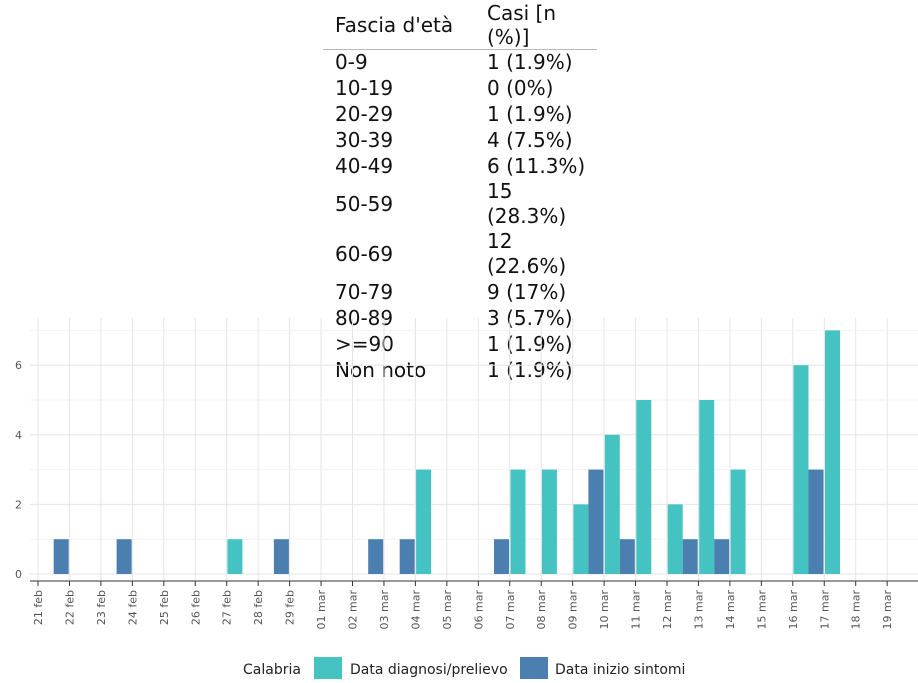 Image resolution: width=918 pixels, height=683 pixels. I want to click on age-group-cell: Non noto, so click(381, 369).